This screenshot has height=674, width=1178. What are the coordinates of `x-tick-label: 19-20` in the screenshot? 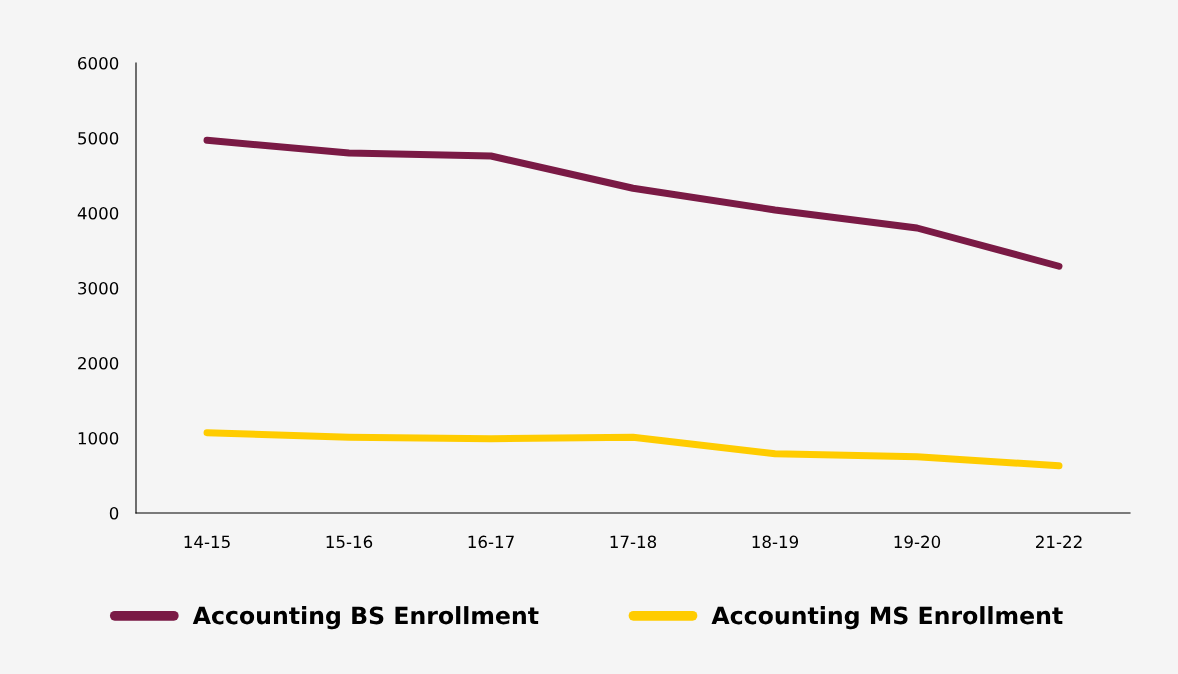 It's located at (917, 542).